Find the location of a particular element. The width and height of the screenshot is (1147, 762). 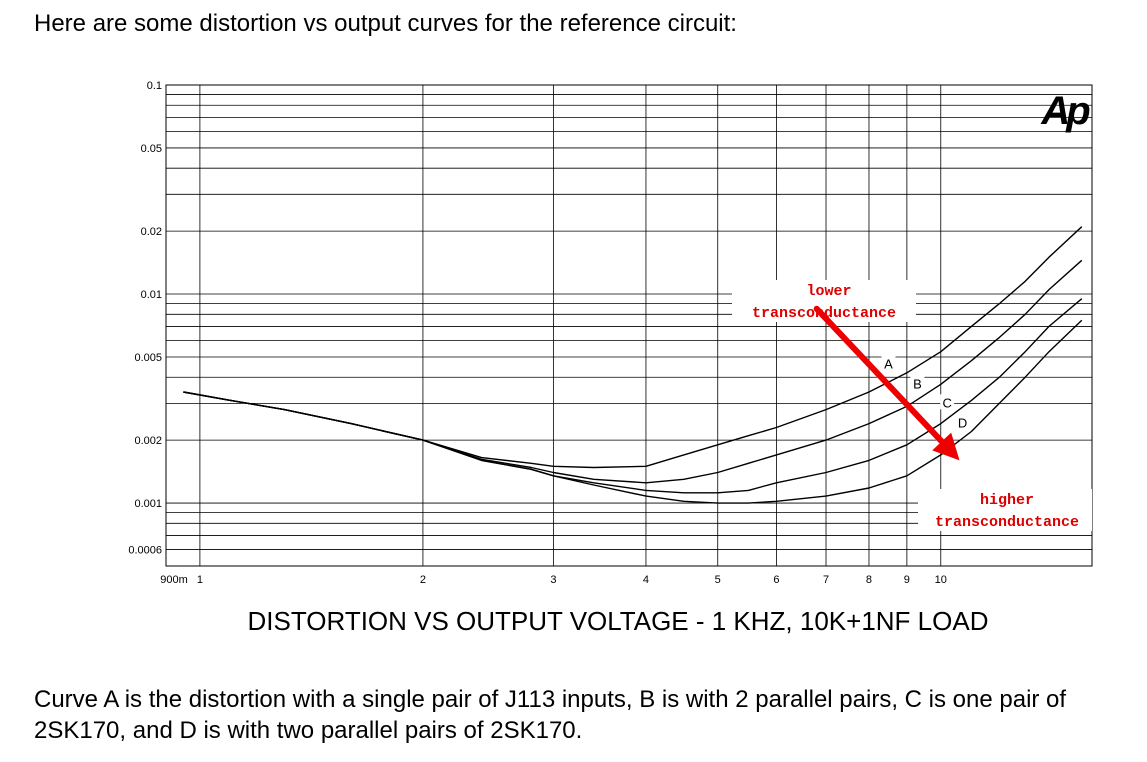

x-tick-label: 7 is located at coordinates (826, 580).